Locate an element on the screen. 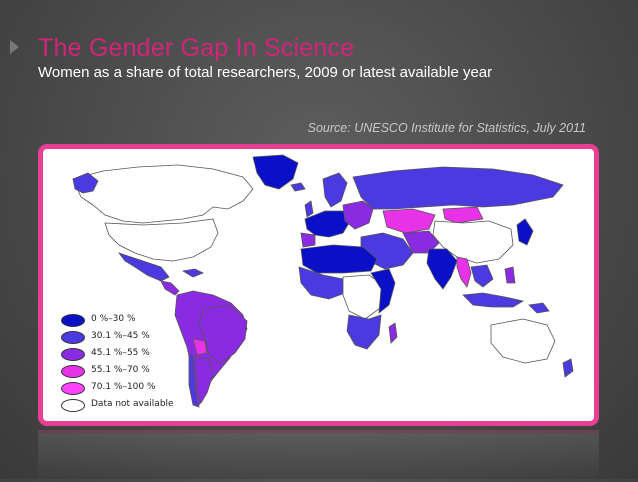  region-chile is located at coordinates (194, 381).